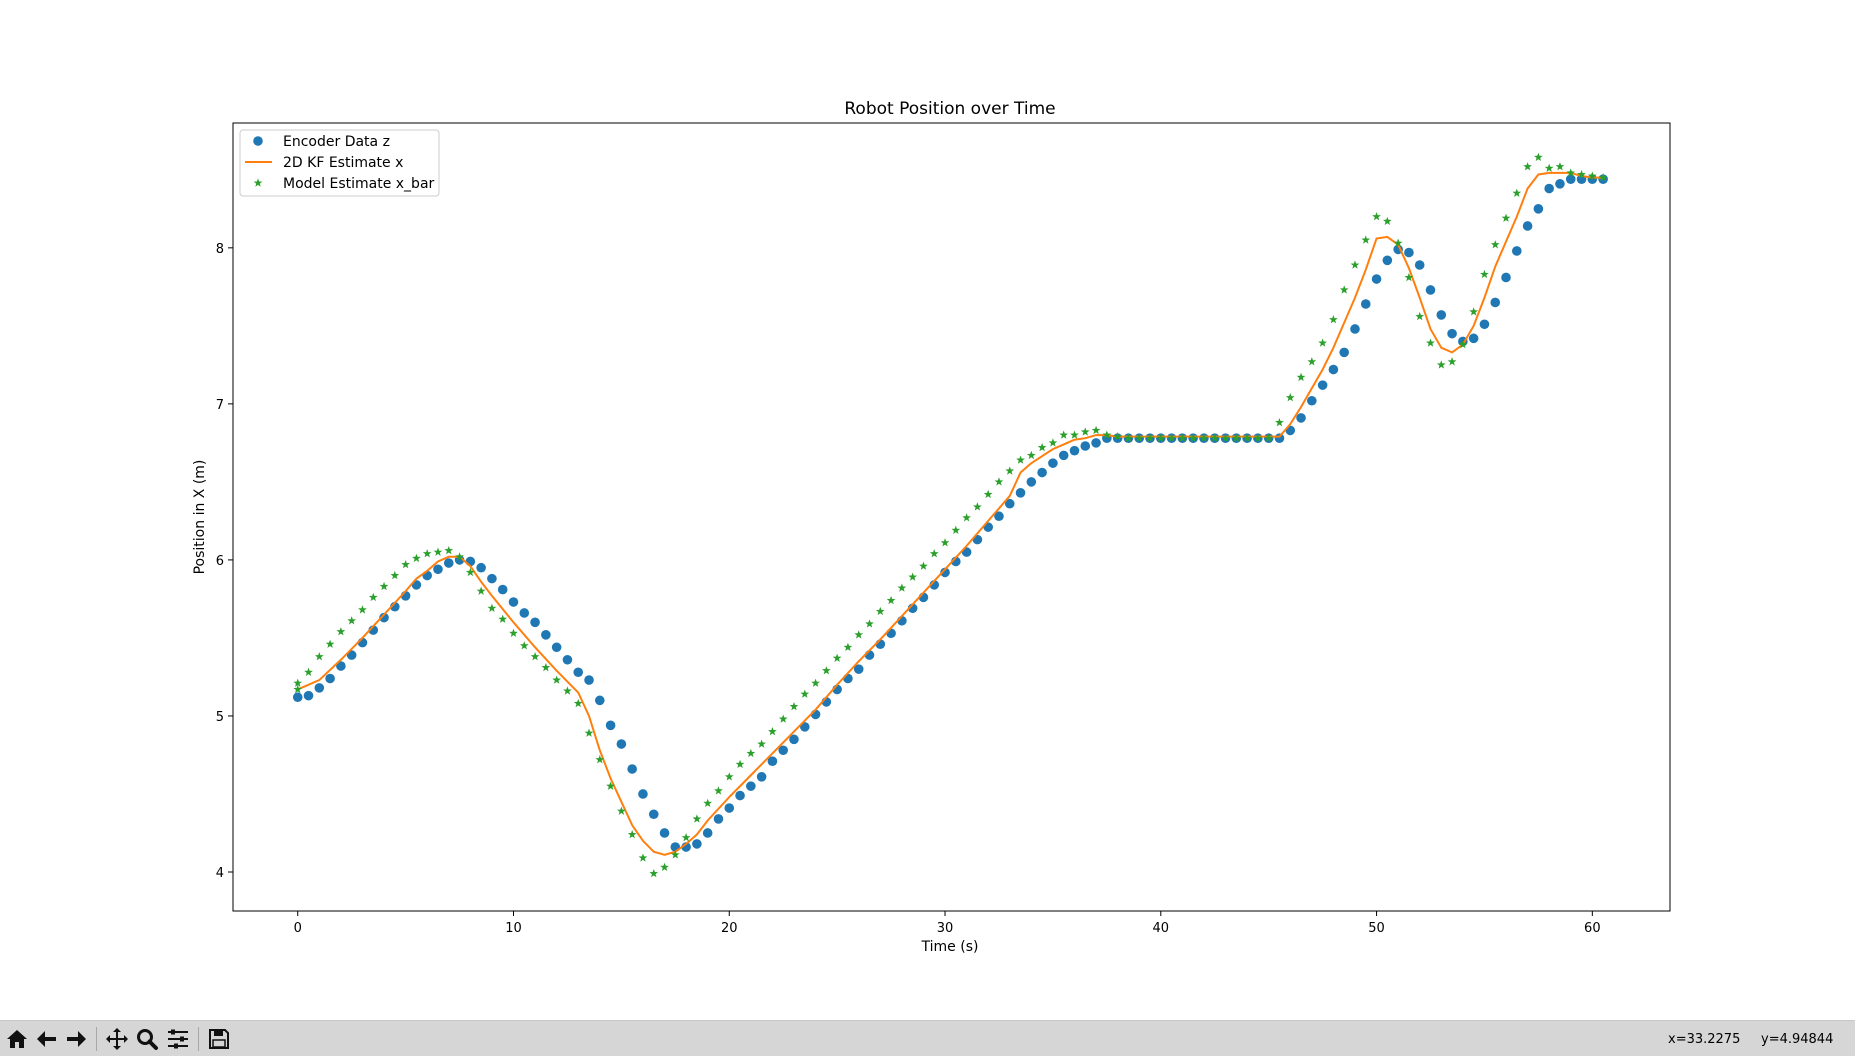 The height and width of the screenshot is (1056, 1855). What do you see at coordinates (16, 1039) in the screenshot?
I see `home-button` at bounding box center [16, 1039].